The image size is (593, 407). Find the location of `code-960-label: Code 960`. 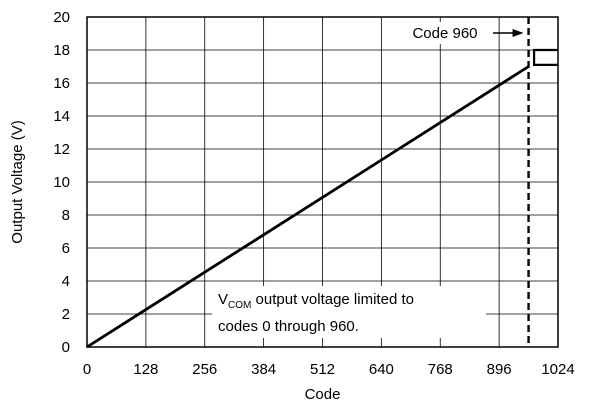

code-960-label: Code 960 is located at coordinates (444, 33).